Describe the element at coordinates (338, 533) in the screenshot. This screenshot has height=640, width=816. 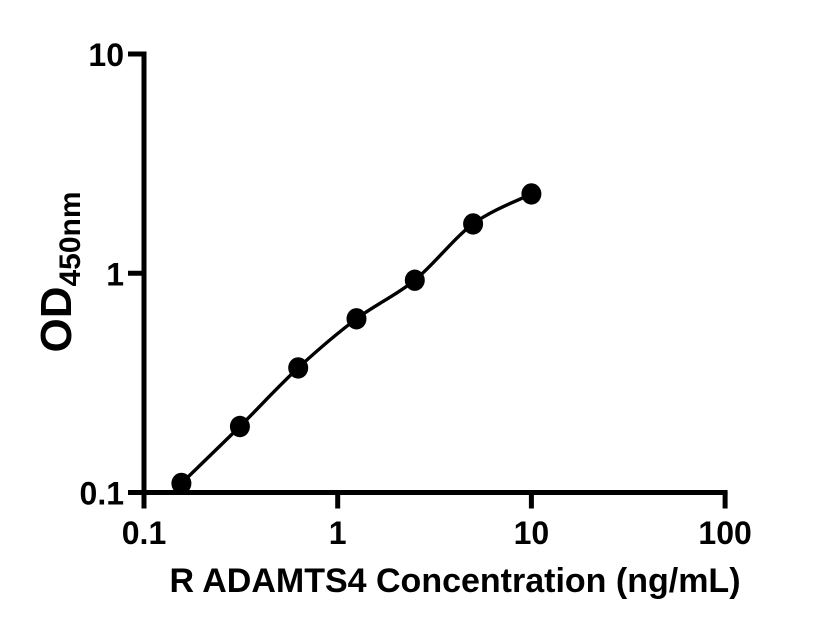
I see `x-tick-label-1: 1` at that location.